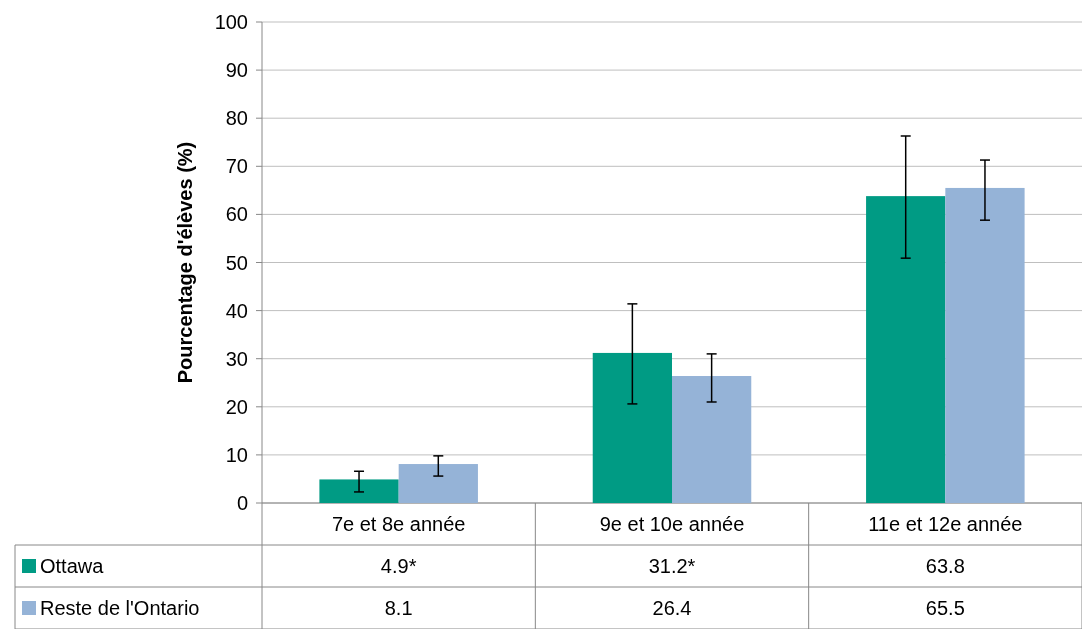  I want to click on data-label: 4.9*, so click(398, 566).